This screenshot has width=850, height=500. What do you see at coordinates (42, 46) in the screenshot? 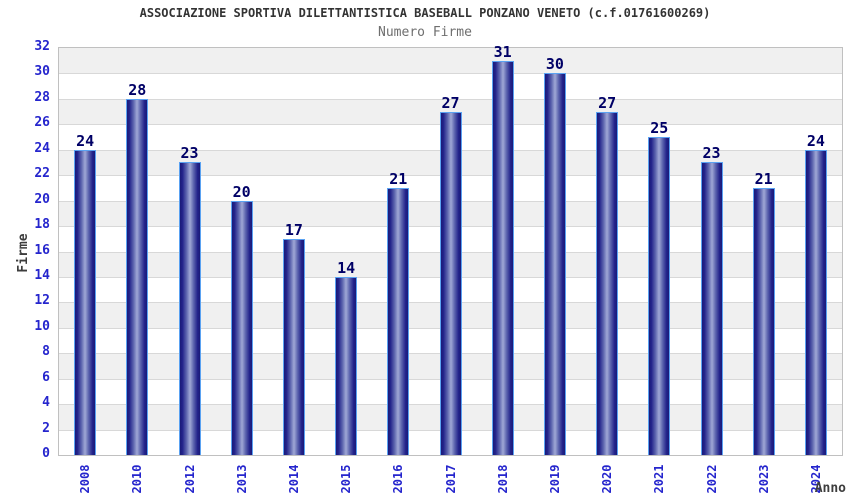
I see `y-tick-label: 32` at bounding box center [42, 46].